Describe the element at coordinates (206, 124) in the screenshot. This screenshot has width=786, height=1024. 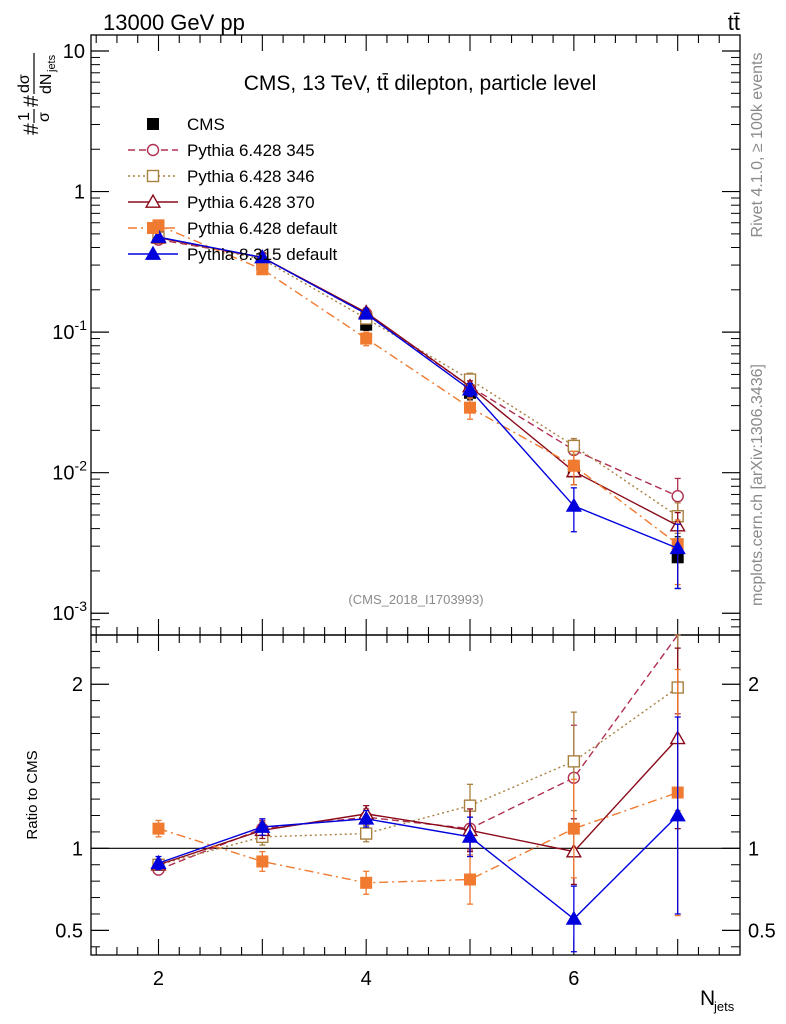
I see `legend-label: CMS` at that location.